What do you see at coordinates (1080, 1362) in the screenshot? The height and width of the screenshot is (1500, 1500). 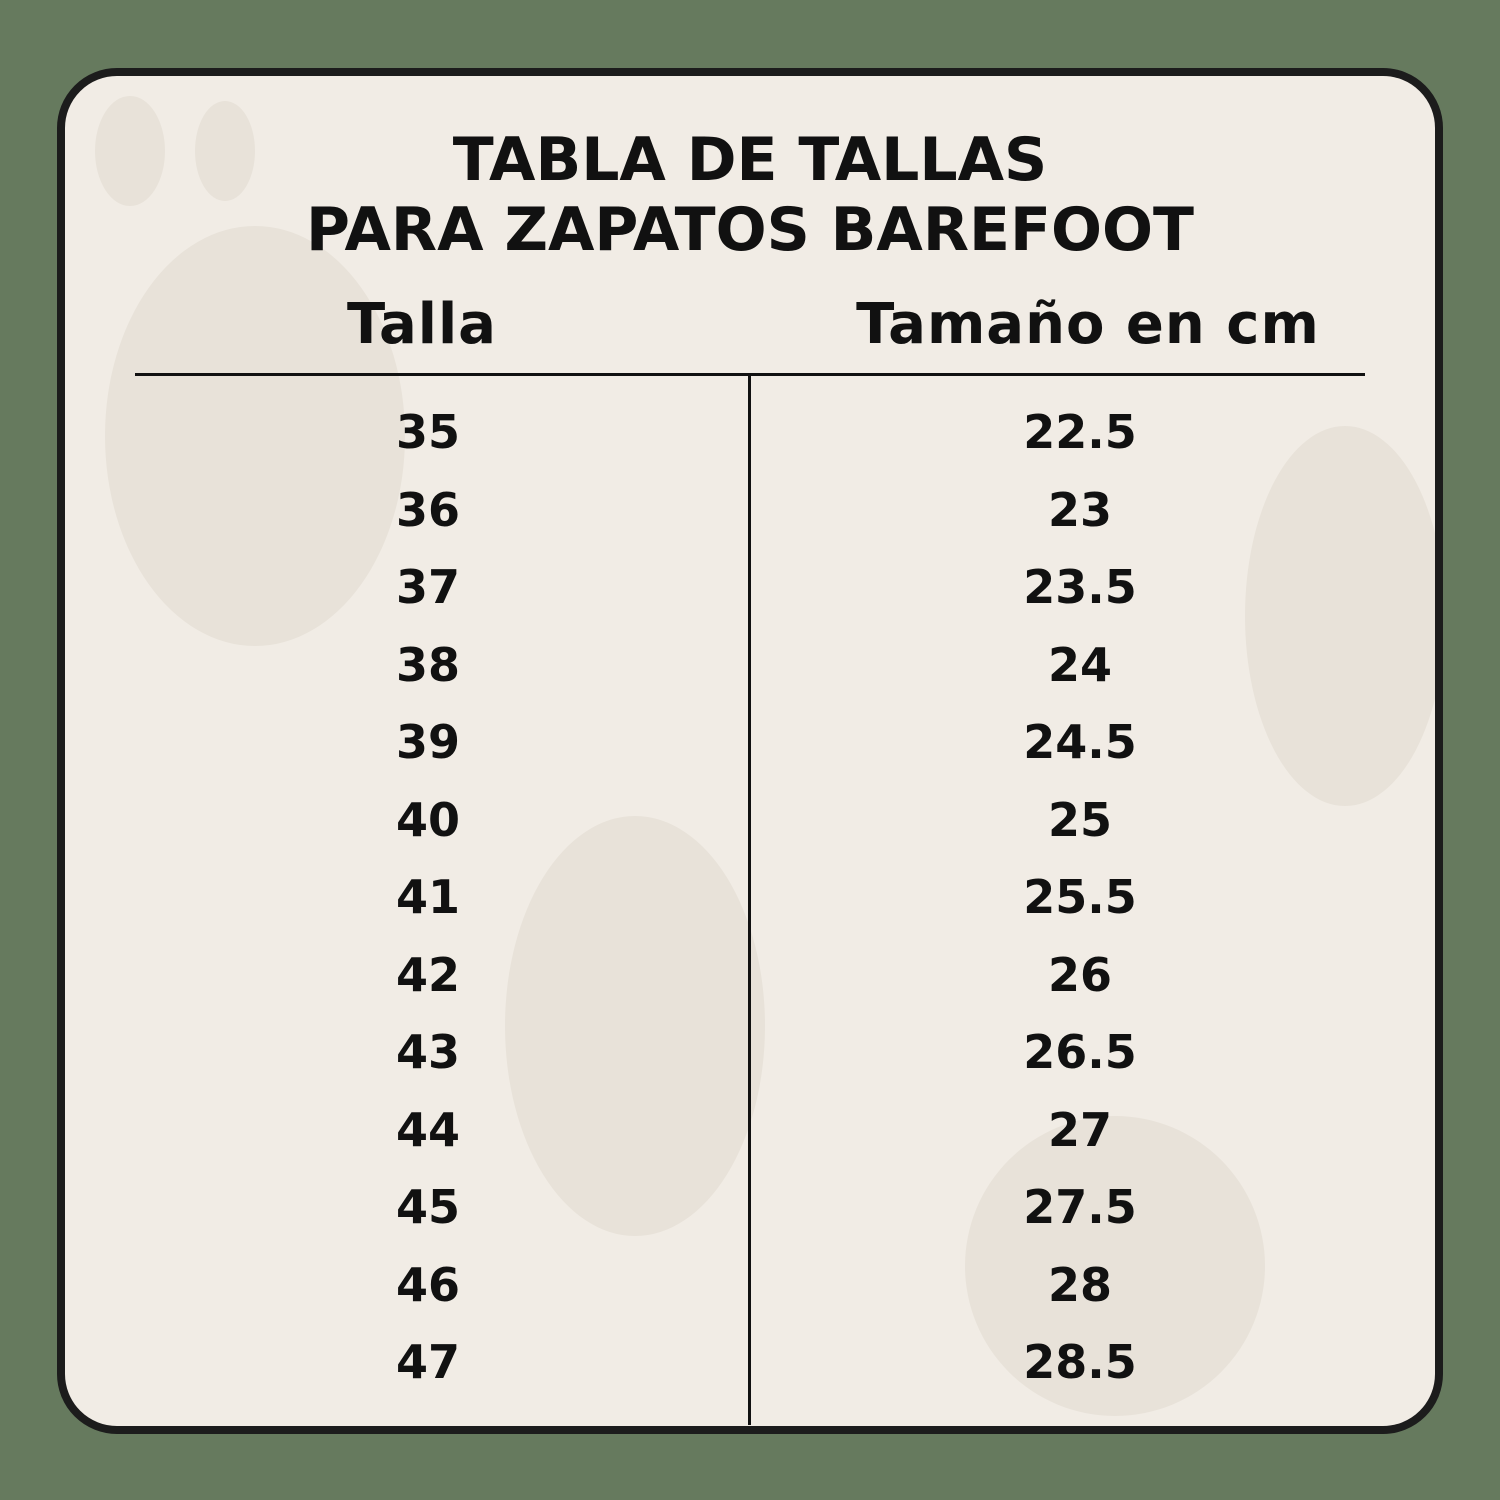 I see `cm-cell: 28.5` at bounding box center [1080, 1362].